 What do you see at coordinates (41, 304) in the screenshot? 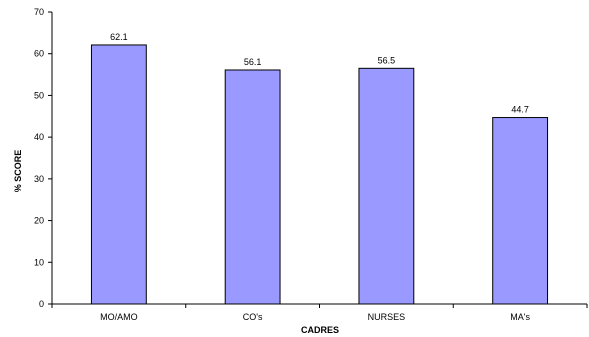
I see `y-tick-label: 0` at bounding box center [41, 304].